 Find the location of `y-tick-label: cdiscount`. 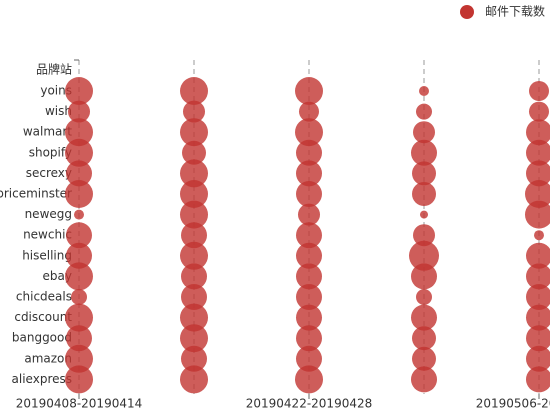

y-tick-label: cdiscount is located at coordinates (43, 317).